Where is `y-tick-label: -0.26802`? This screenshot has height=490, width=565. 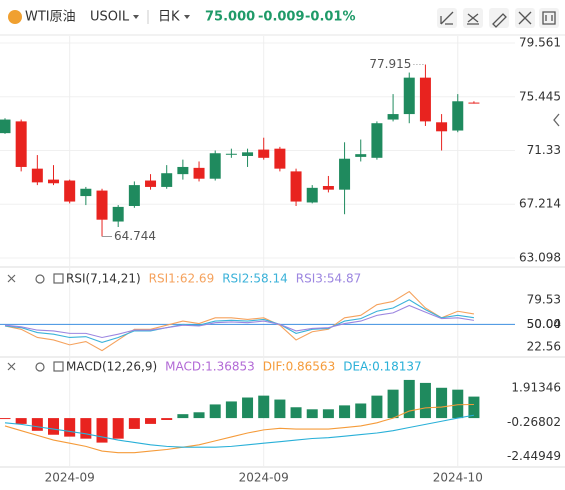 y-tick-label: -0.26802 is located at coordinates (534, 422).